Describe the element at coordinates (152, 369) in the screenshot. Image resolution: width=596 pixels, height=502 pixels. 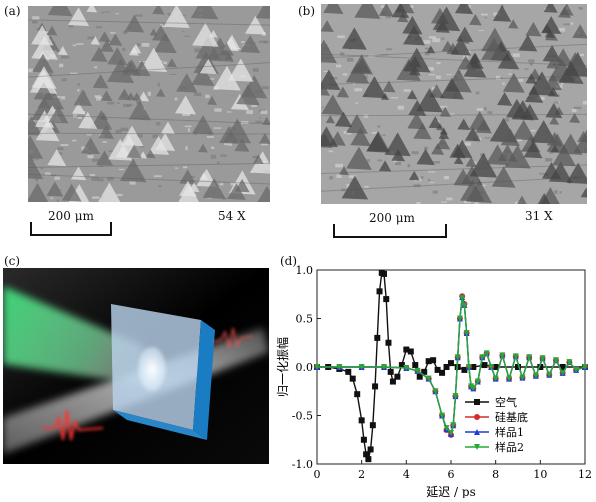
I see `beam-spot` at that location.